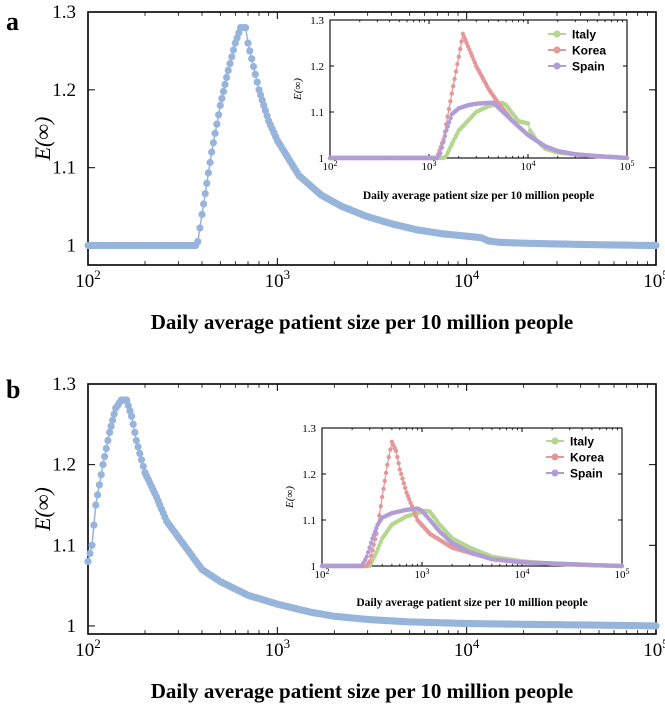  I want to click on data-point-italy, so click(379, 545).